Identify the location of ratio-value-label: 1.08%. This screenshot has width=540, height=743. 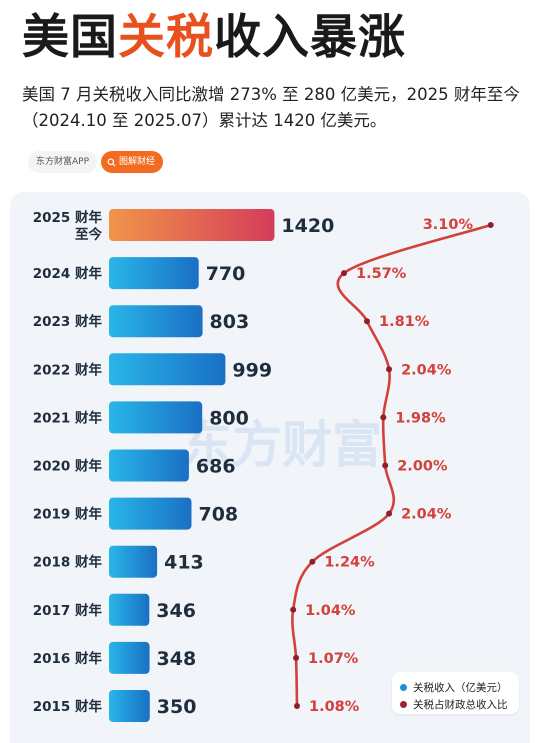
(334, 707).